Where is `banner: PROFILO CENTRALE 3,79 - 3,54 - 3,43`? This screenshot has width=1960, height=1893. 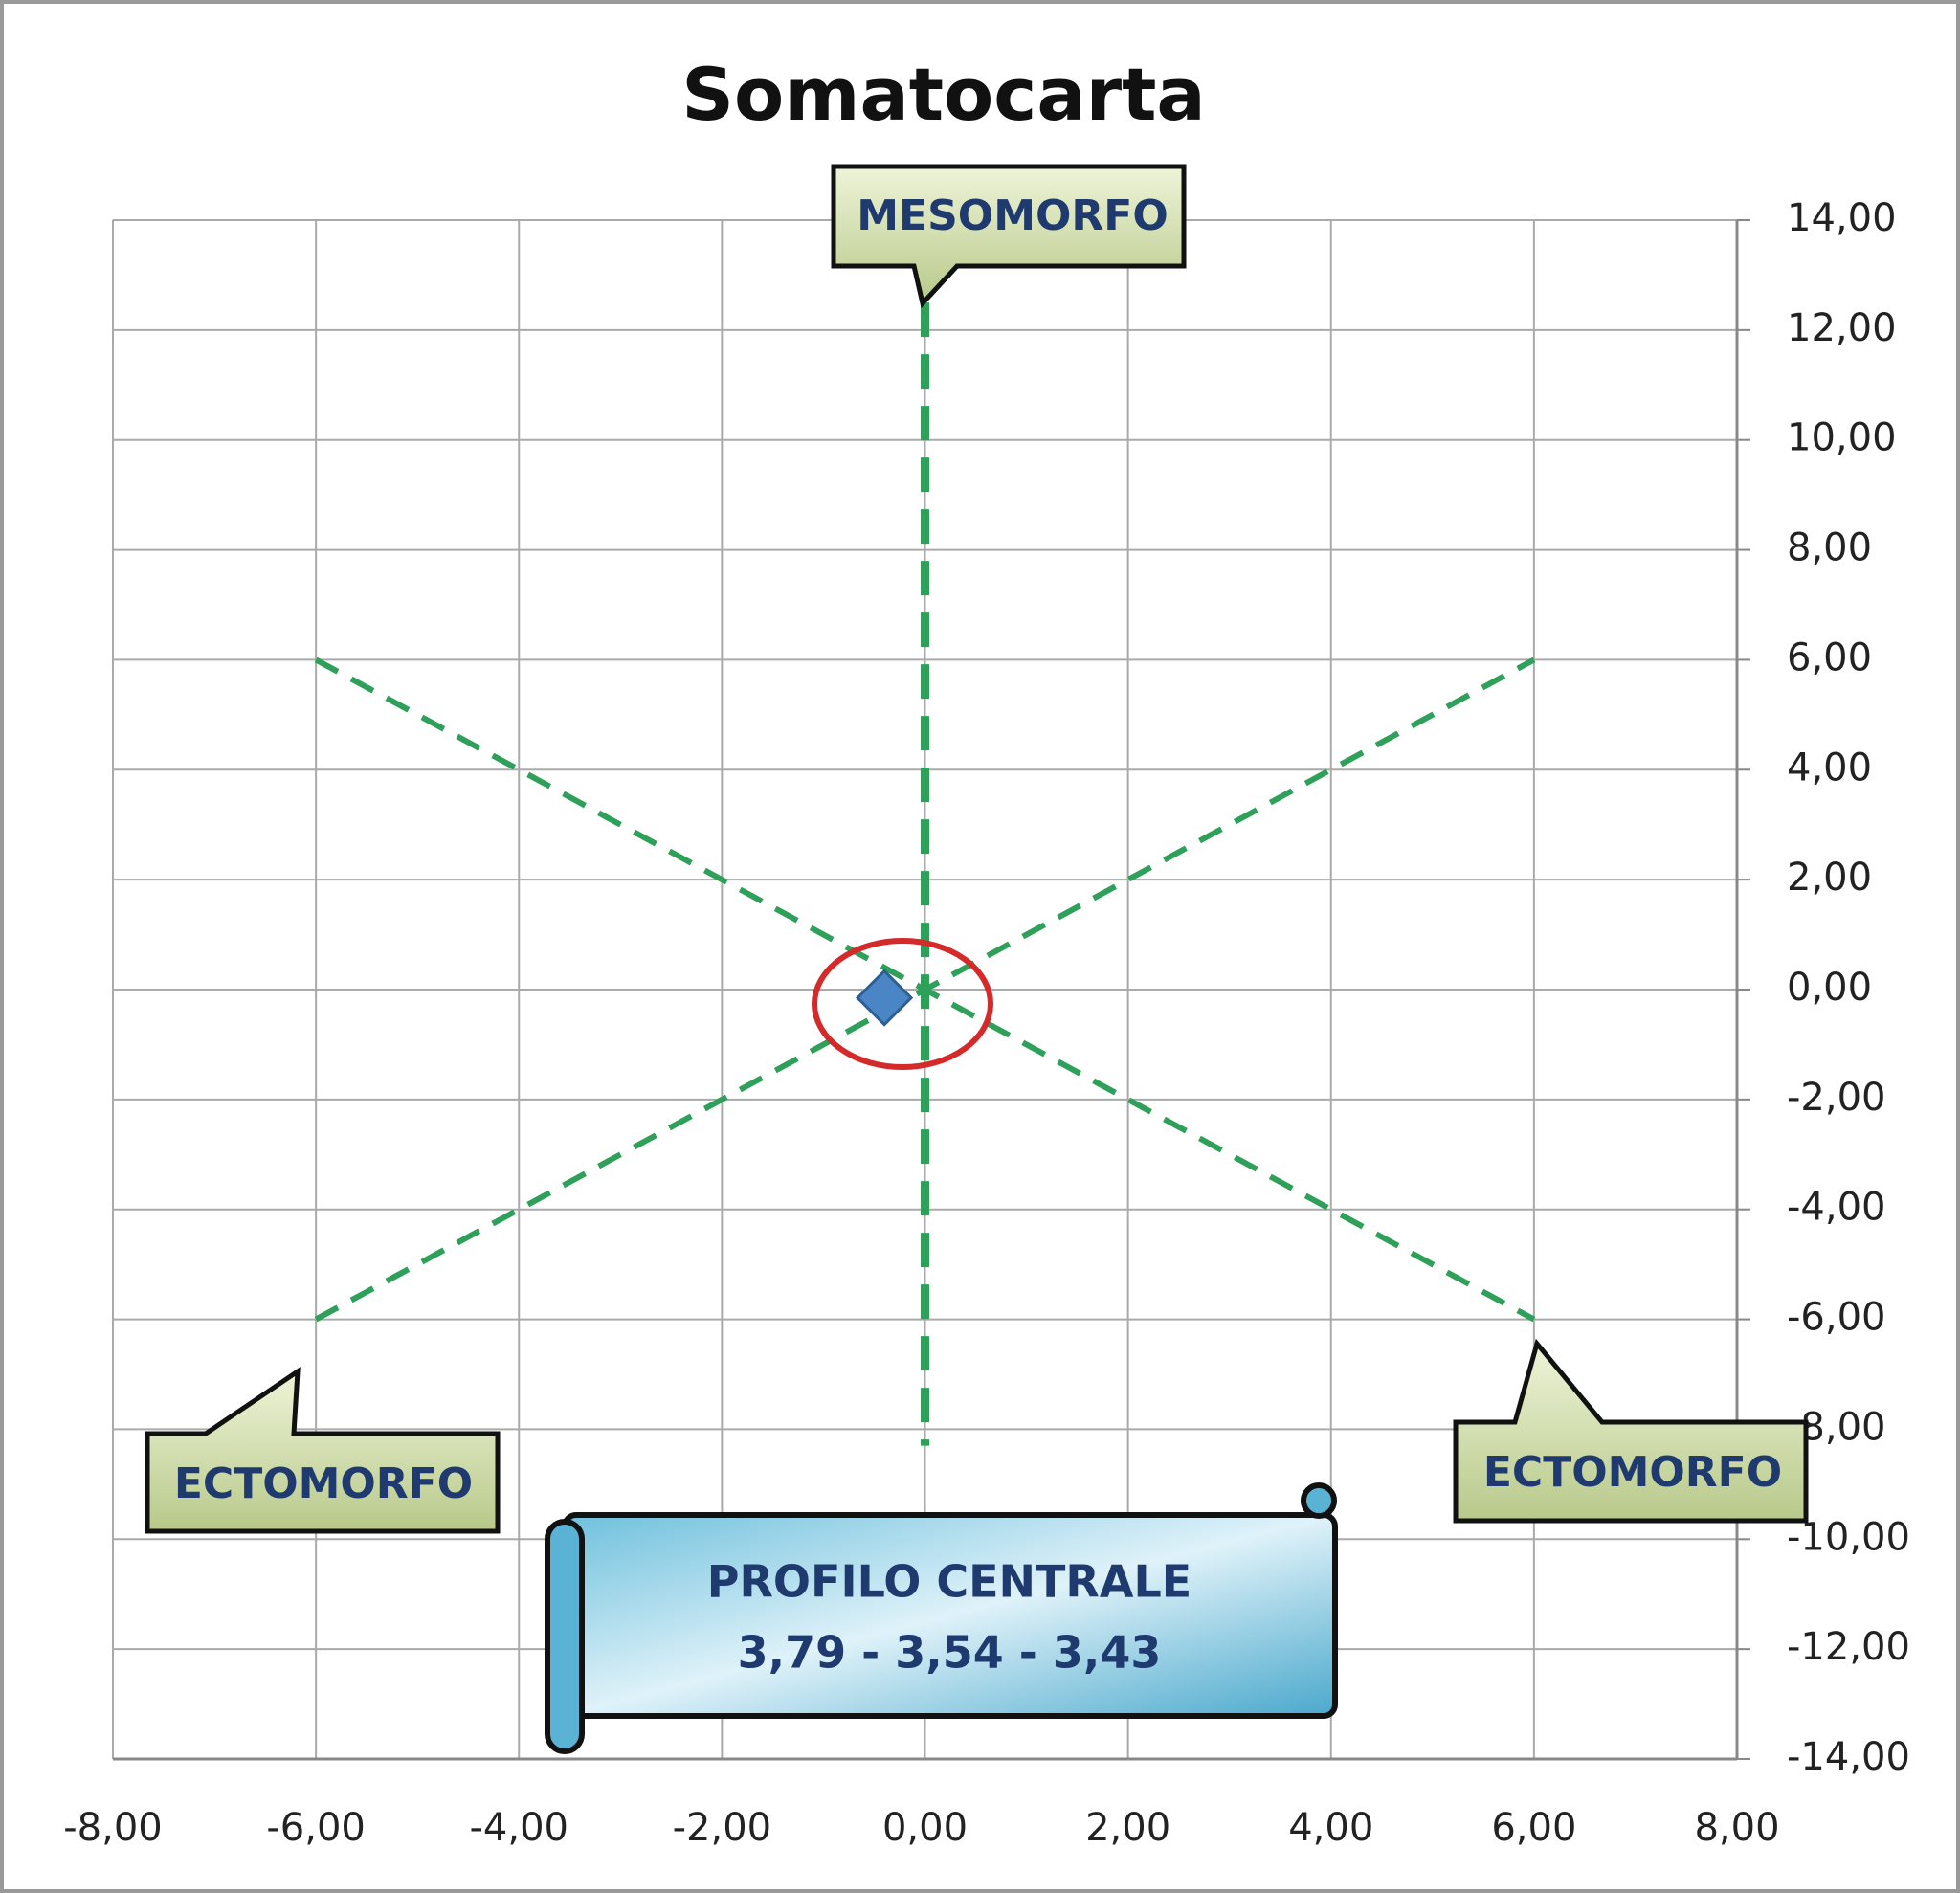
banner: PROFILO CENTRALE 3,79 - 3,54 - 3,43 is located at coordinates (942, 1618).